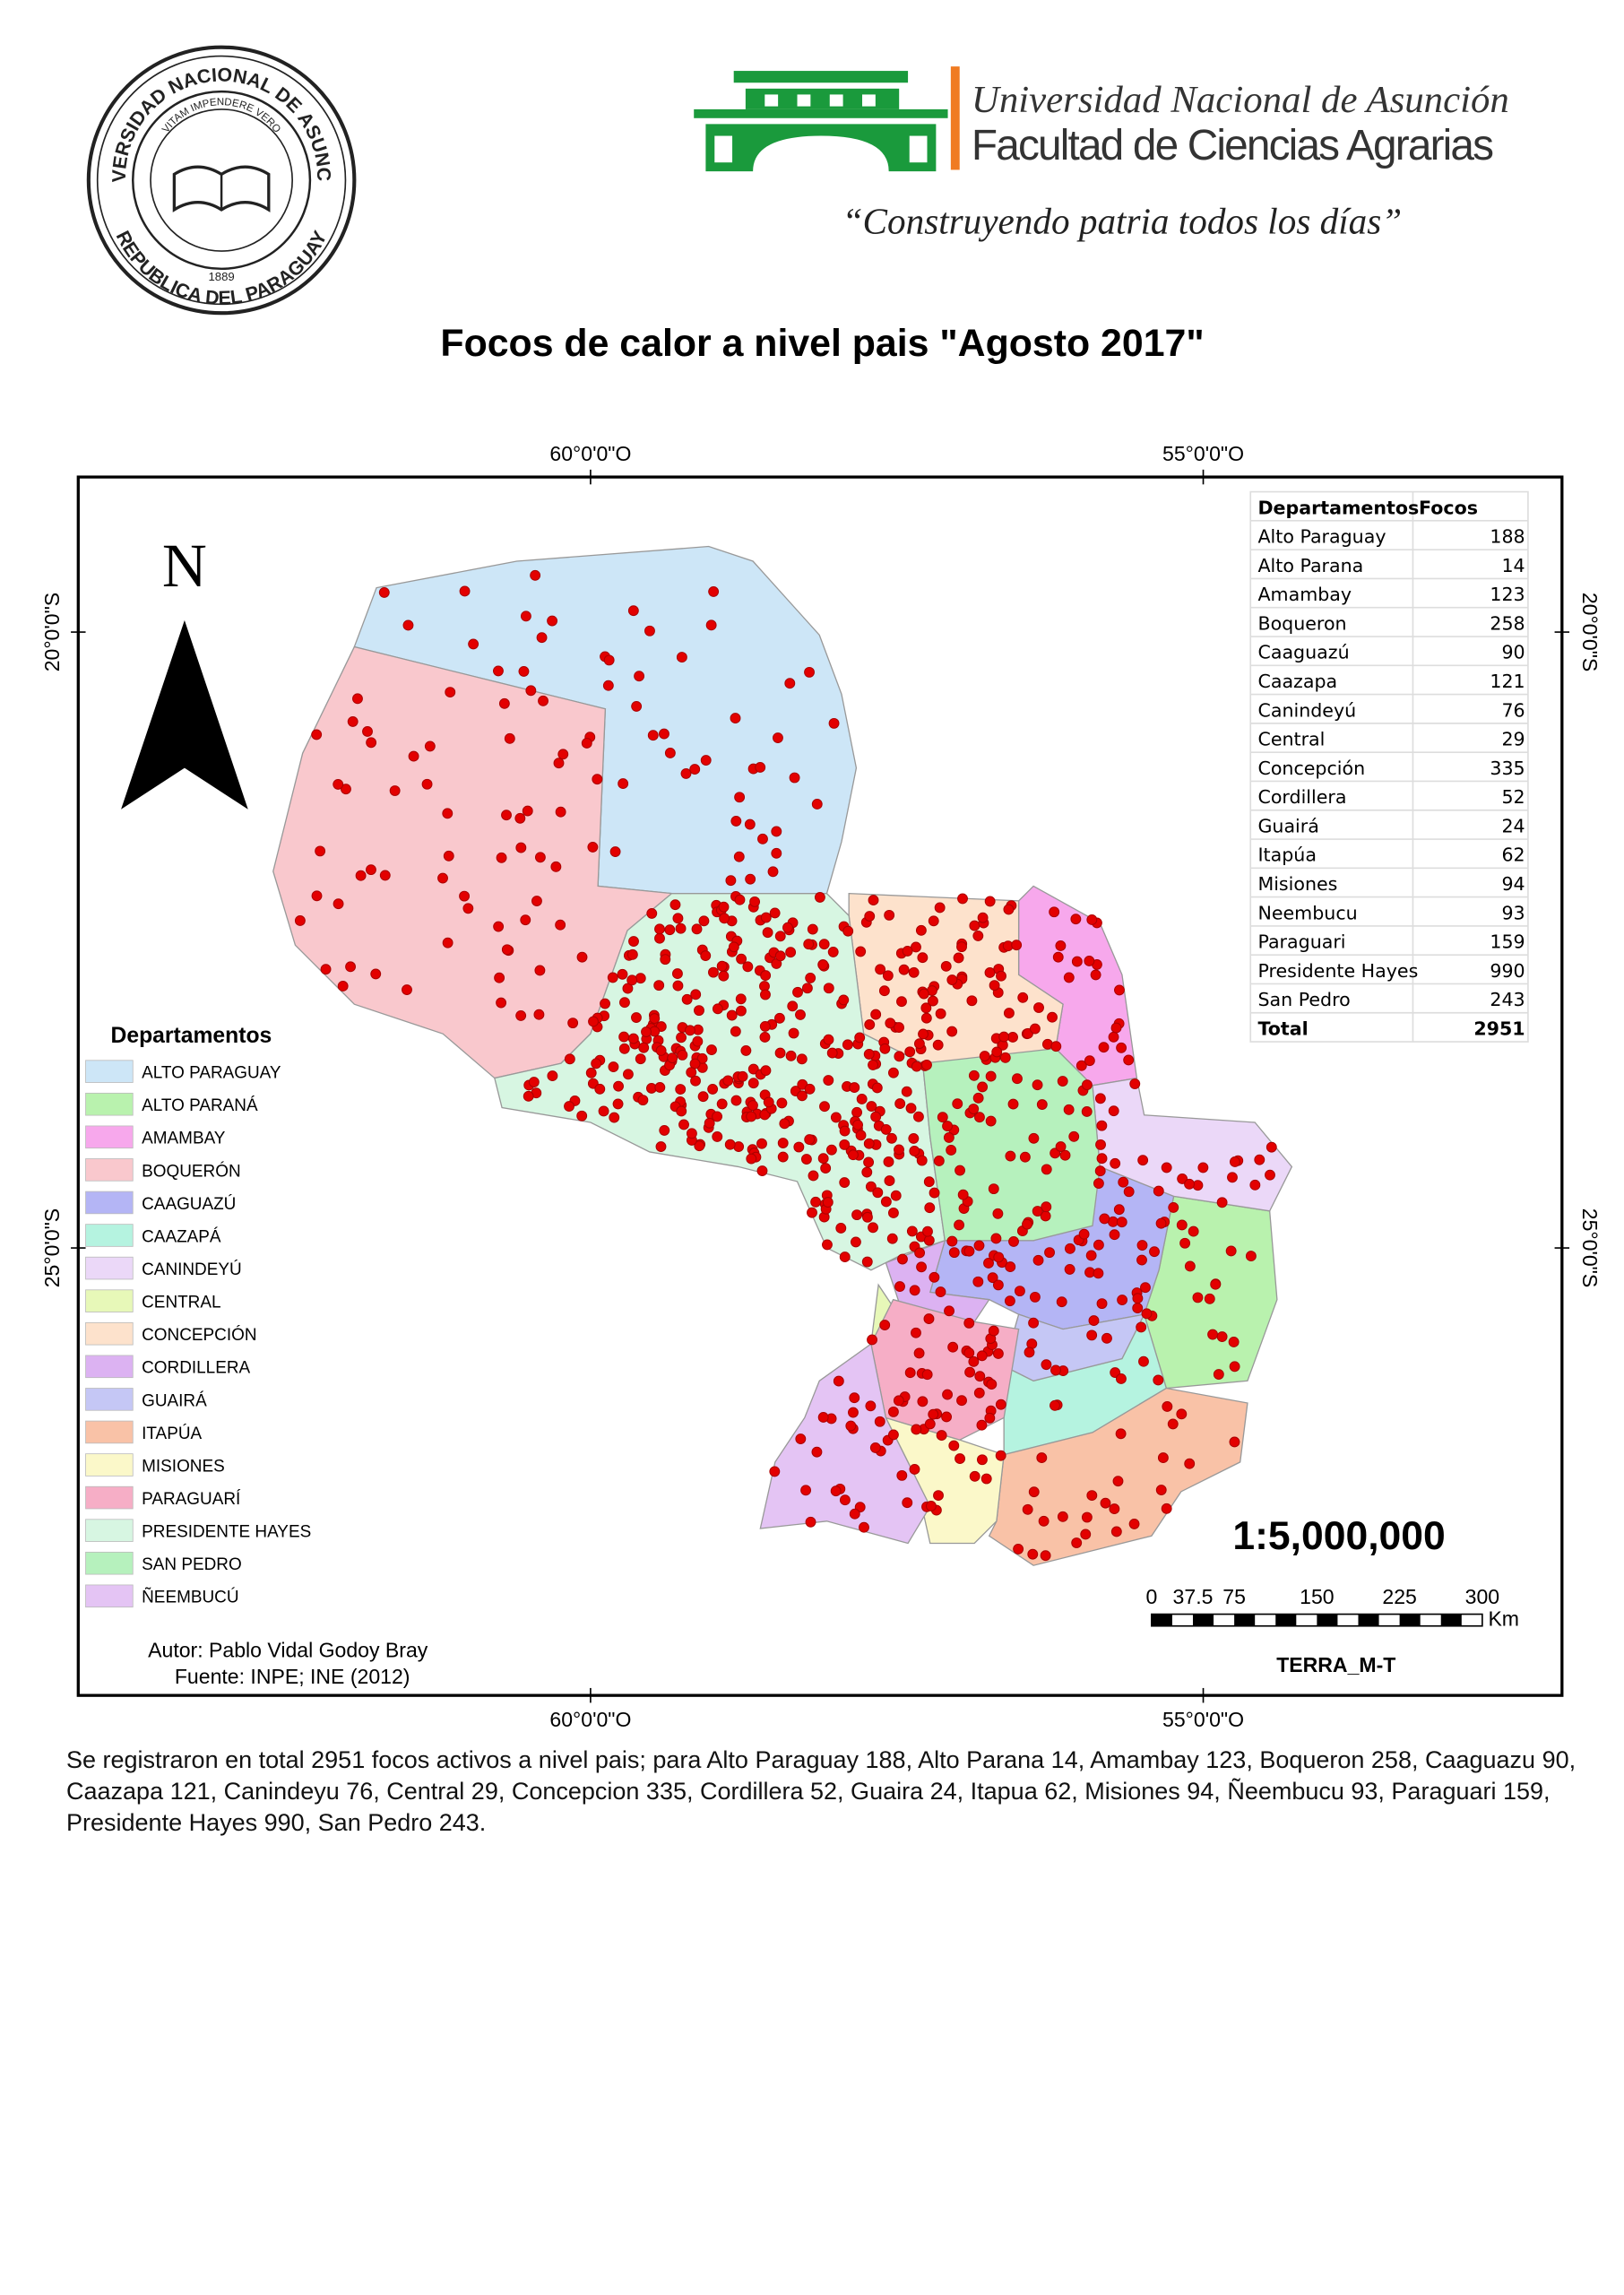 This screenshot has height=2295, width=1624. Describe the element at coordinates (1513, 652) in the screenshot. I see `table-cell: 90` at that location.